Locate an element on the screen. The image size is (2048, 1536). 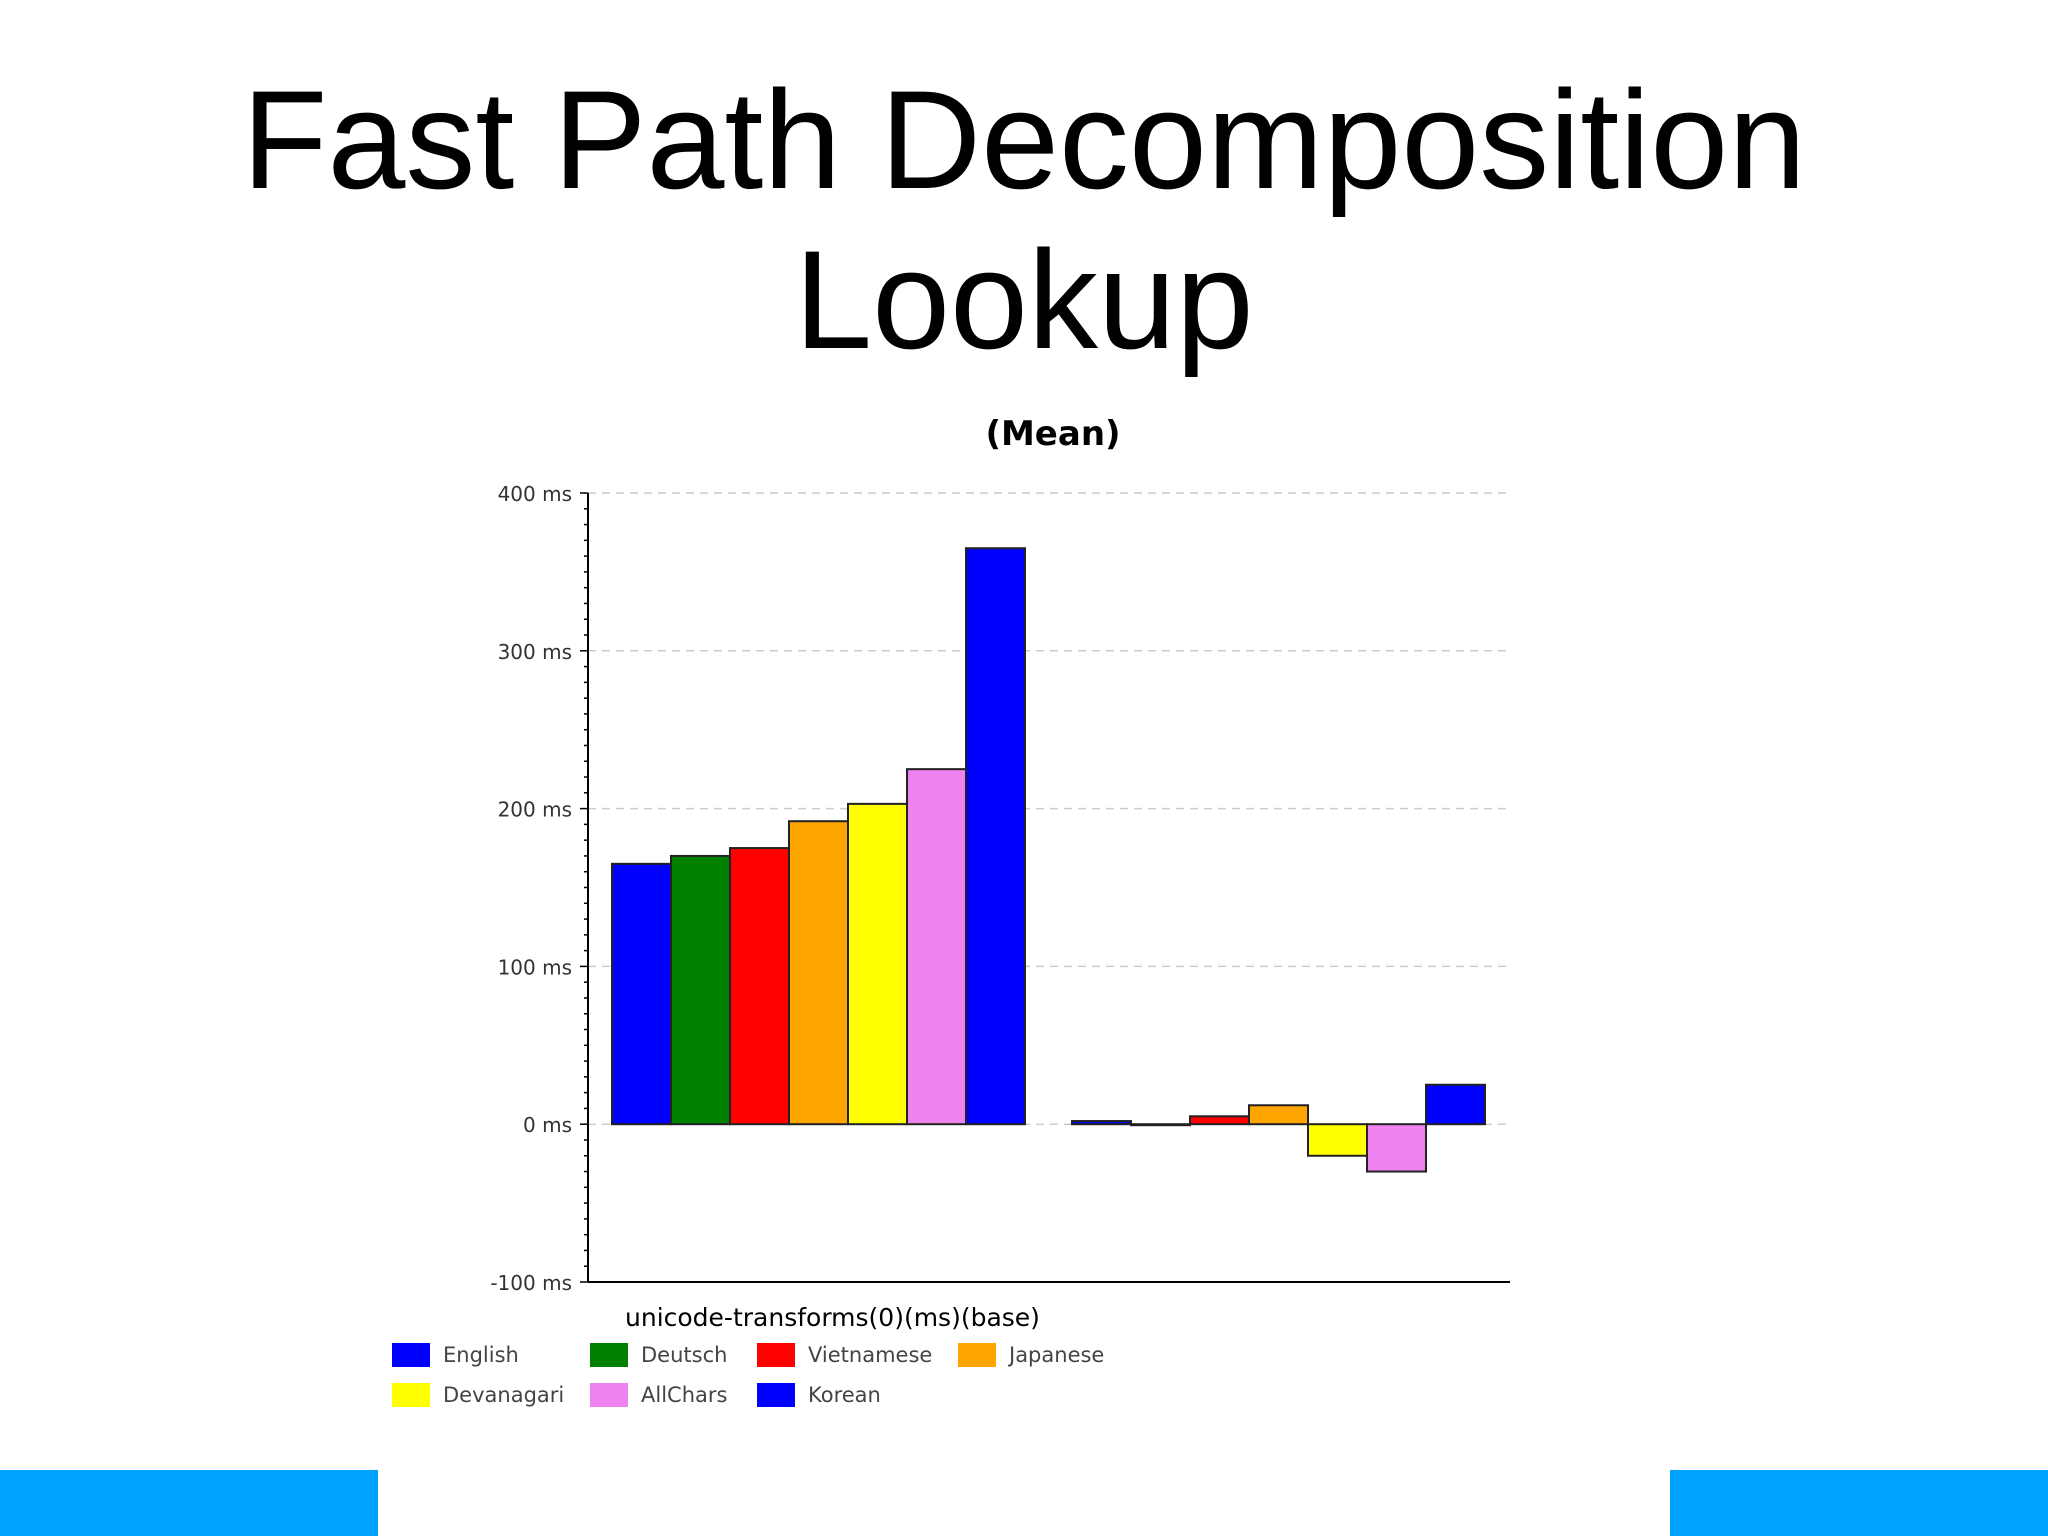
accent-bar-left is located at coordinates (189, 1503).